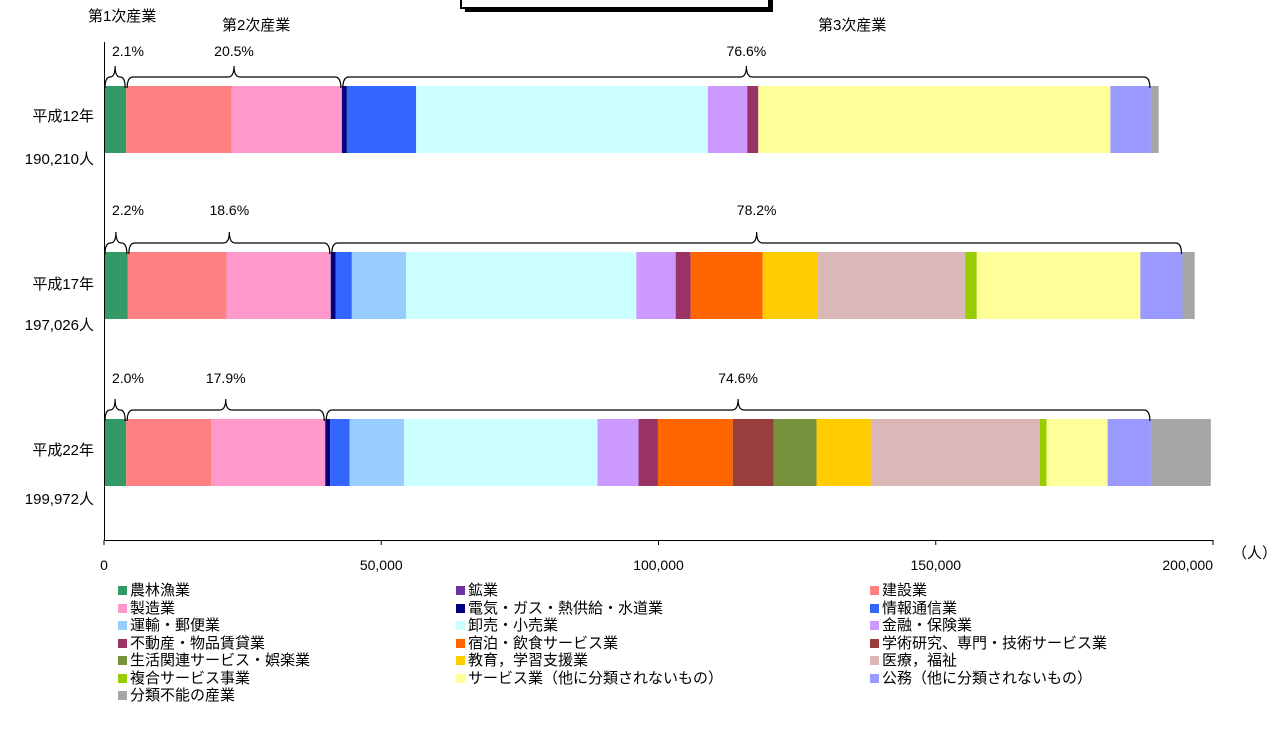 Image resolution: width=1285 pixels, height=740 pixels. What do you see at coordinates (543, 643) in the screenshot?
I see `legend-label: 宿泊・飲食サービス業` at bounding box center [543, 643].